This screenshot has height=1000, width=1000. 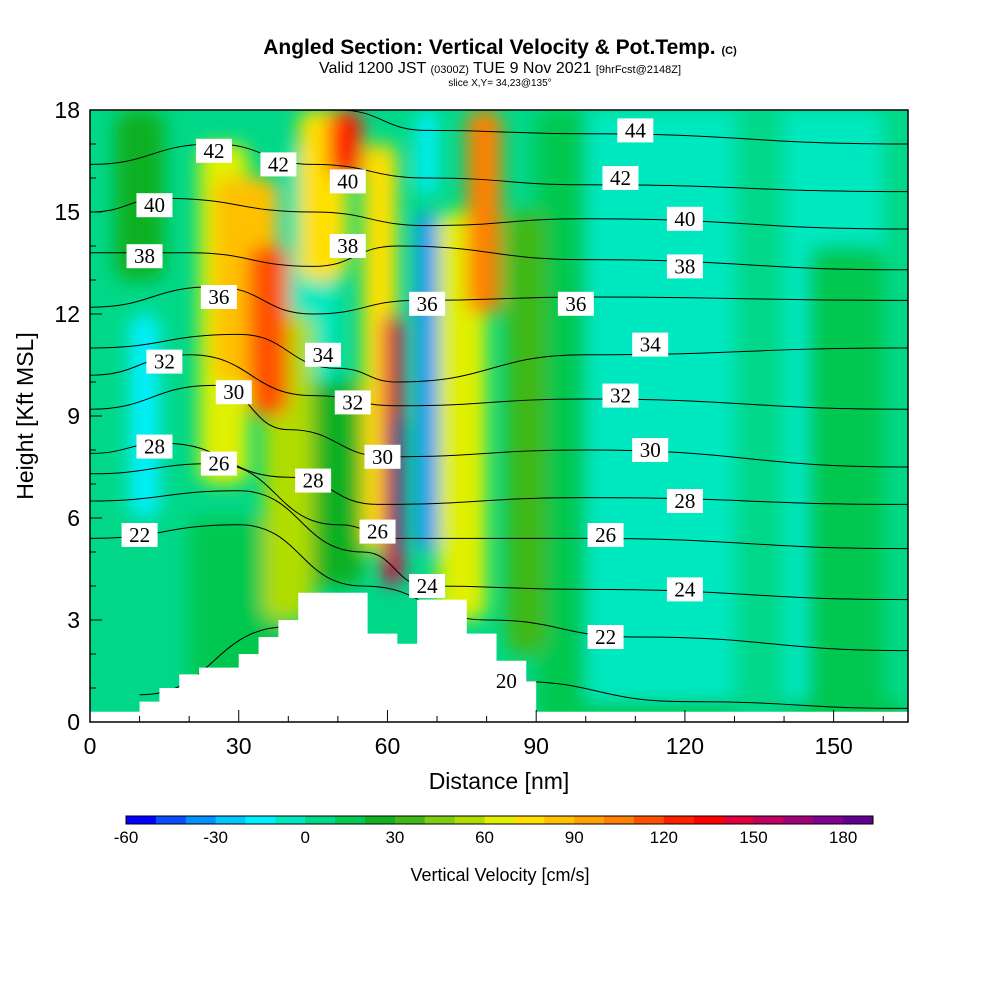 What do you see at coordinates (499, 875) in the screenshot?
I see `colorbar-label: Vertical Velocity [cm/s]` at bounding box center [499, 875].